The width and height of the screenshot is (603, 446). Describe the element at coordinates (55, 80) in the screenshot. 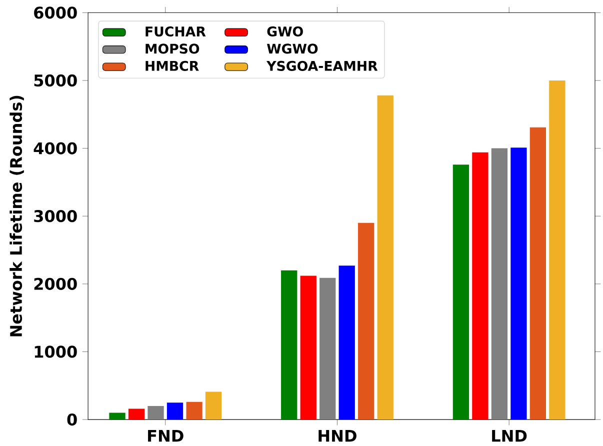

I see `y-tick-label: 5000` at that location.